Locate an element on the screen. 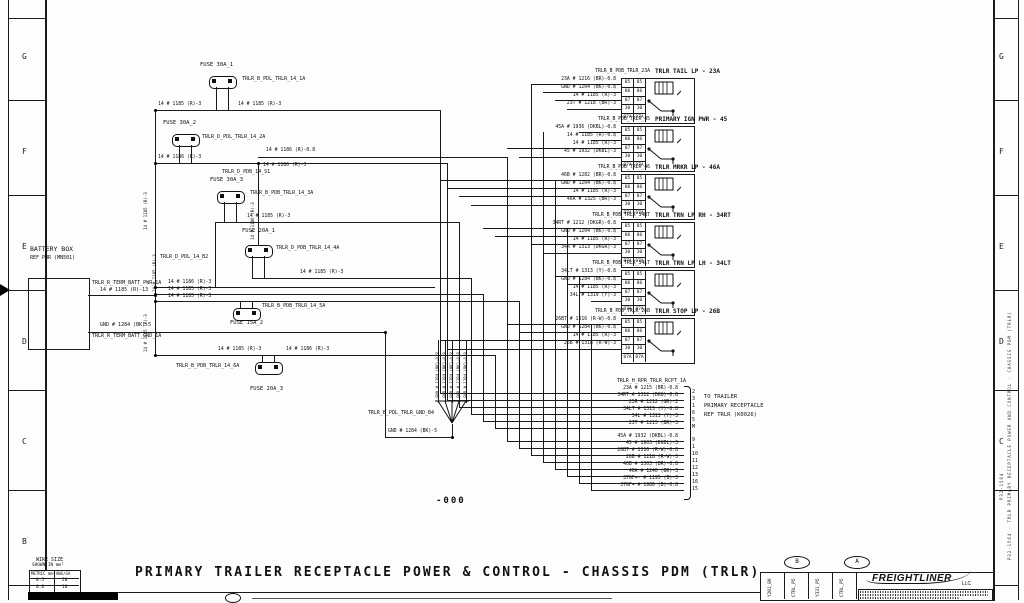 This screenshot has width=1024, height=603. wire-label: FUSE 30A_2 is located at coordinates (180, 123).